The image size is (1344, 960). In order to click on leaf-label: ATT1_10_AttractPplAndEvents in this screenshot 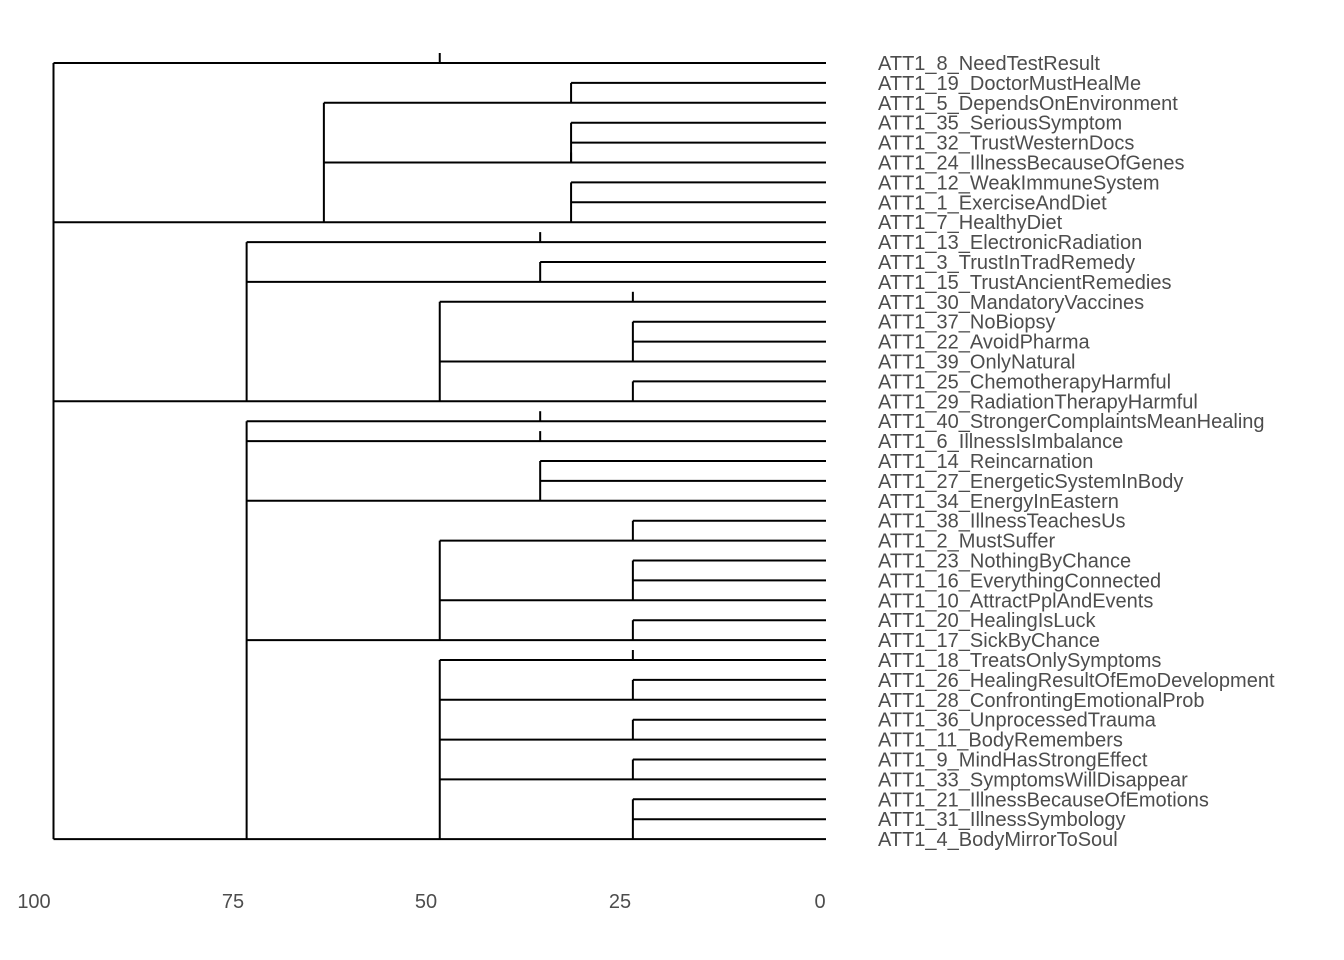, I will do `click(1015, 601)`.